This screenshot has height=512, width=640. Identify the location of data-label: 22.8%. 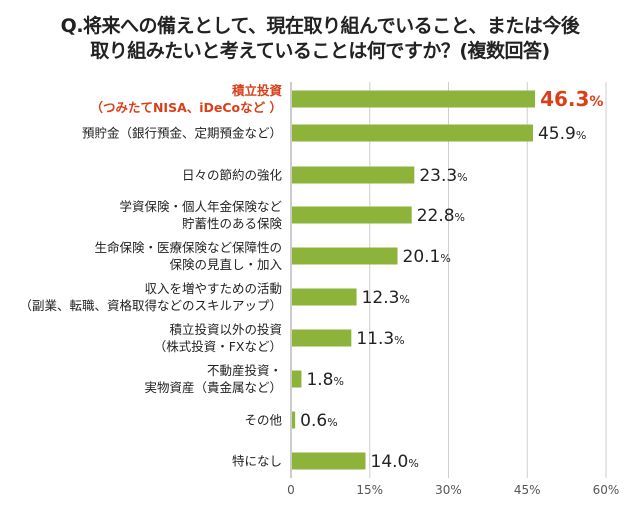
(441, 216).